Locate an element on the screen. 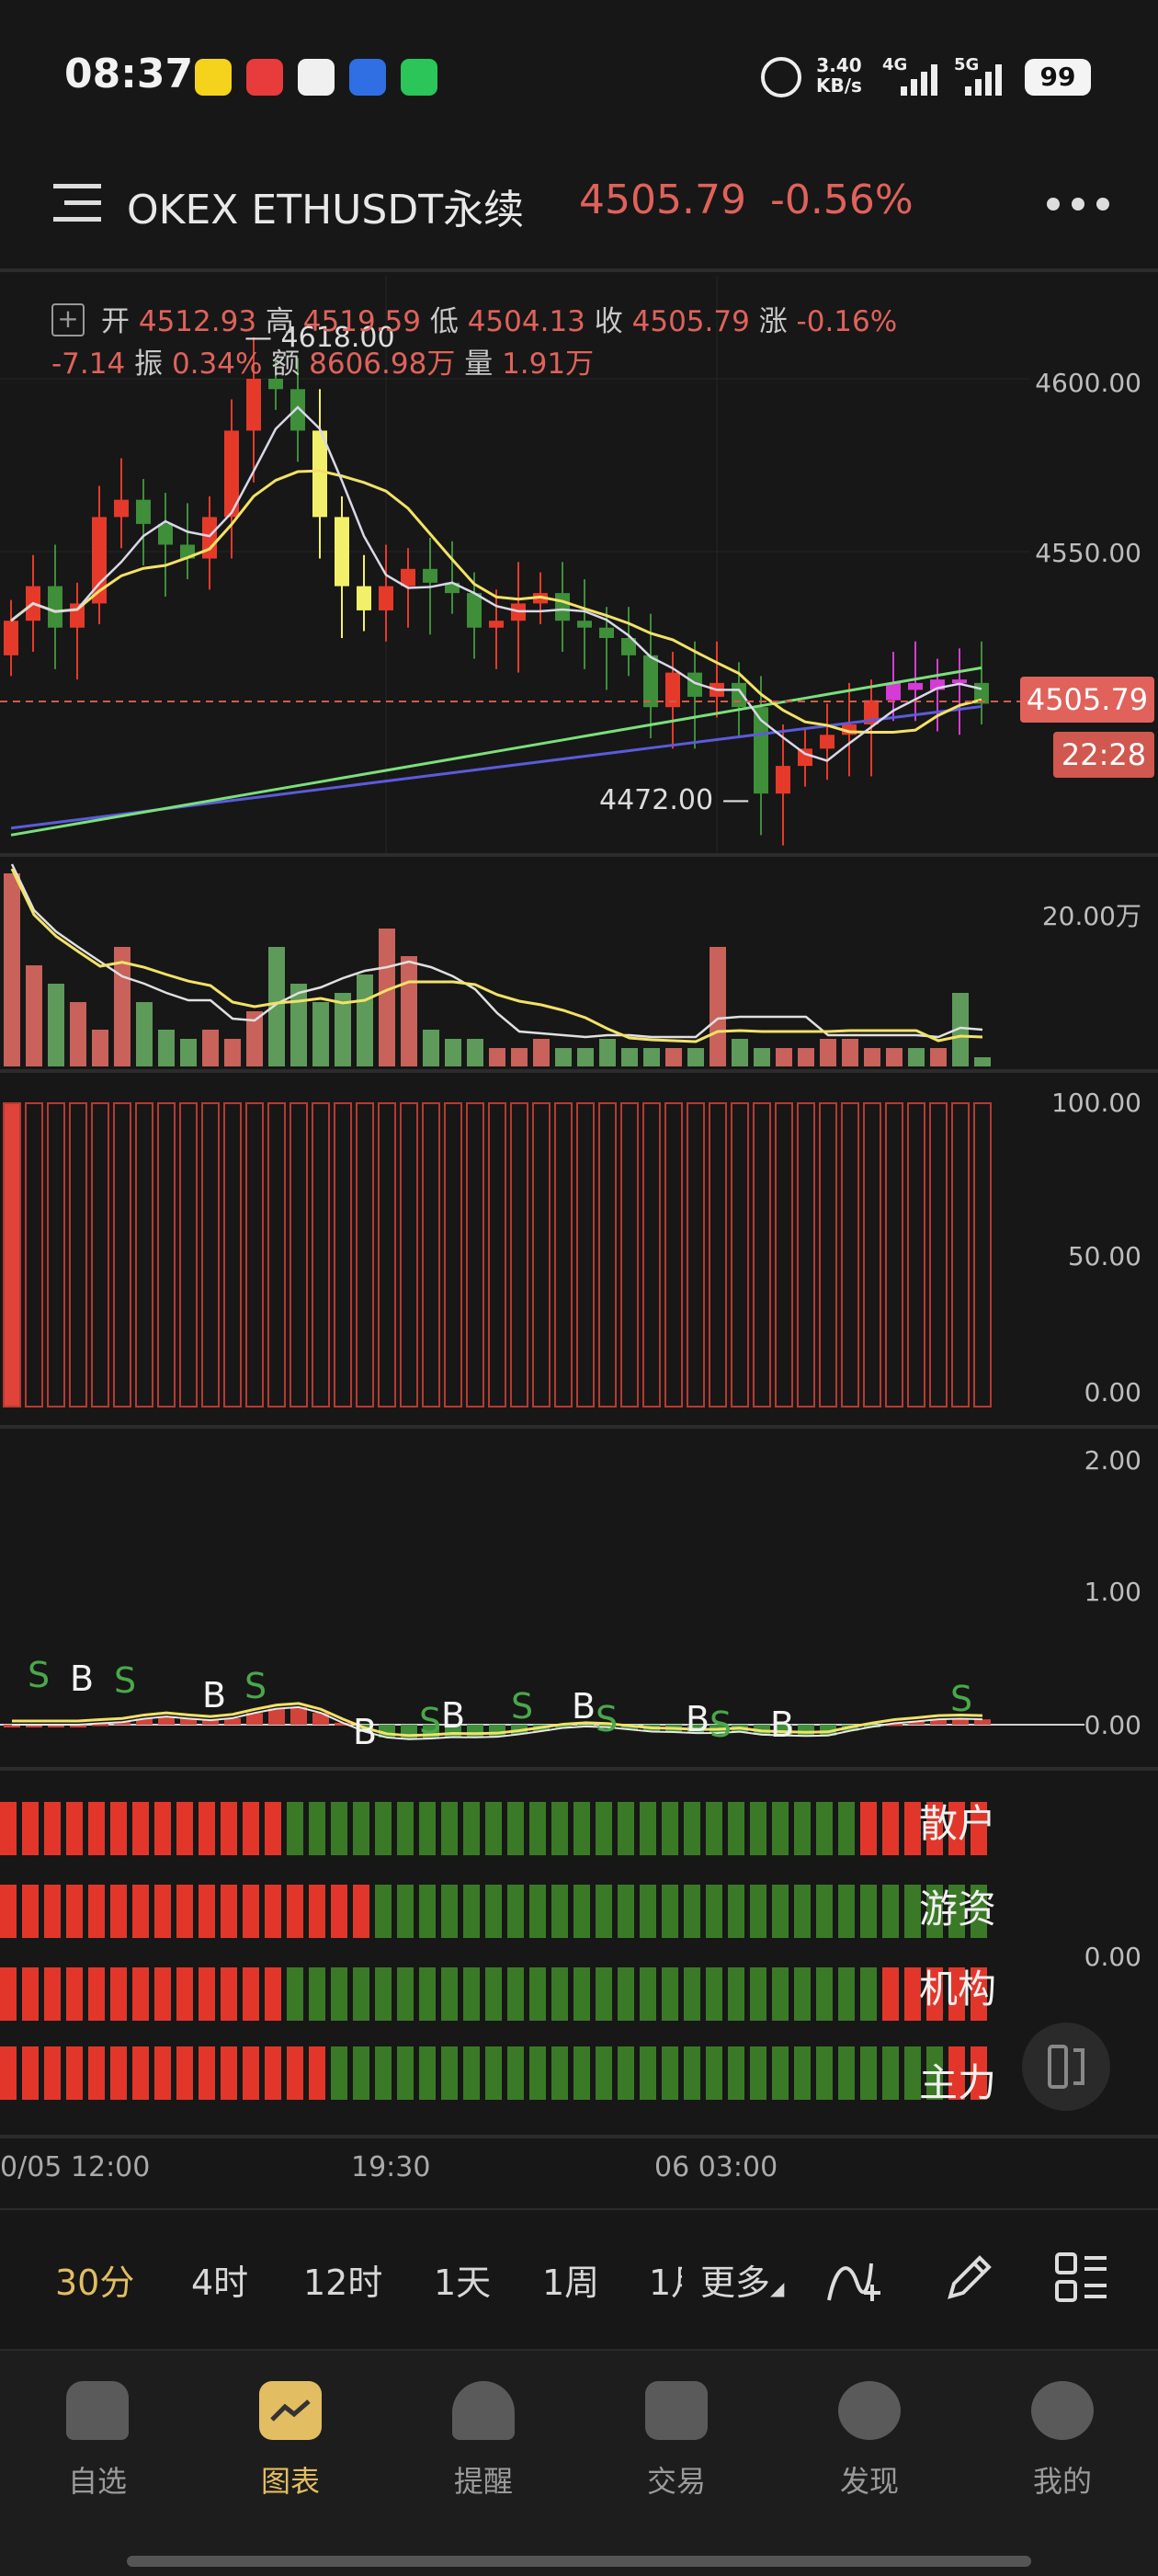  flow-label-main: 主力 is located at coordinates (958, 2082).